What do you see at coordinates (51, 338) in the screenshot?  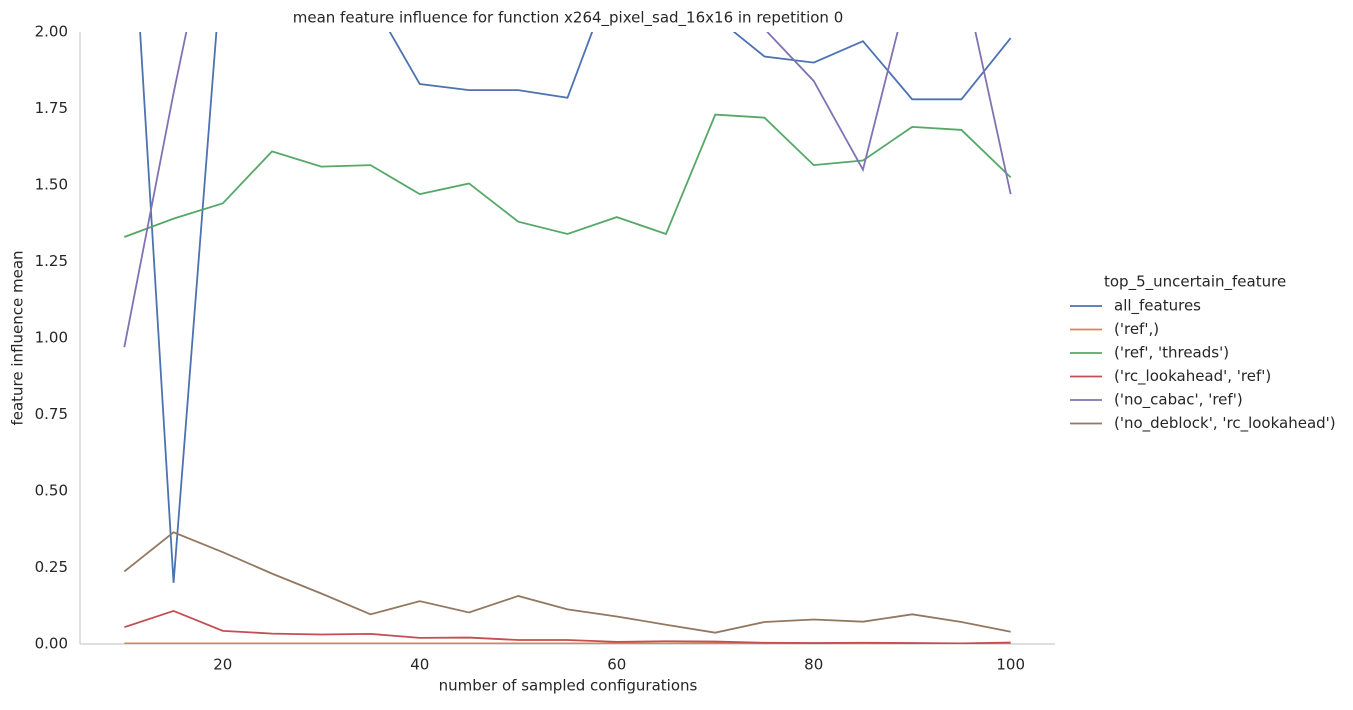 I see `y-tick-label: 1.00` at bounding box center [51, 338].